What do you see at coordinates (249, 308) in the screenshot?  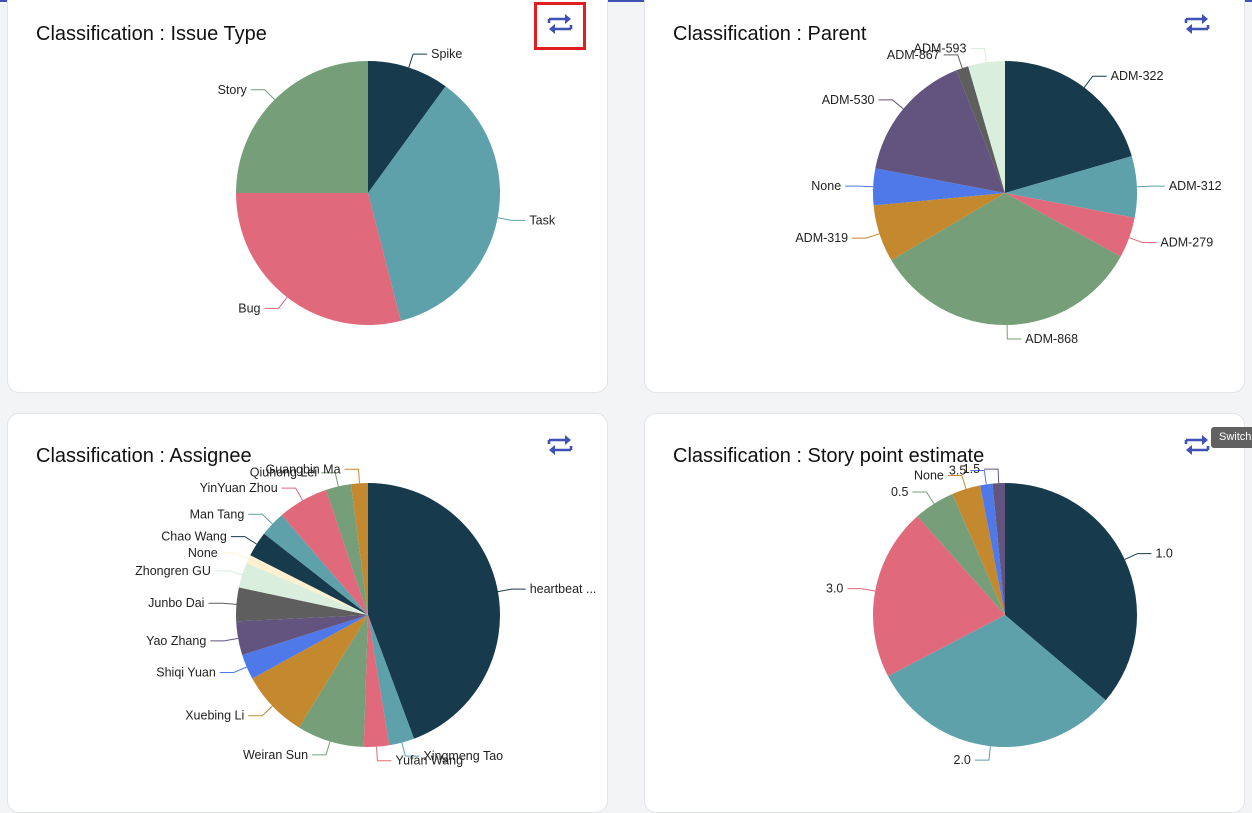 I see `slice-label: Bug` at bounding box center [249, 308].